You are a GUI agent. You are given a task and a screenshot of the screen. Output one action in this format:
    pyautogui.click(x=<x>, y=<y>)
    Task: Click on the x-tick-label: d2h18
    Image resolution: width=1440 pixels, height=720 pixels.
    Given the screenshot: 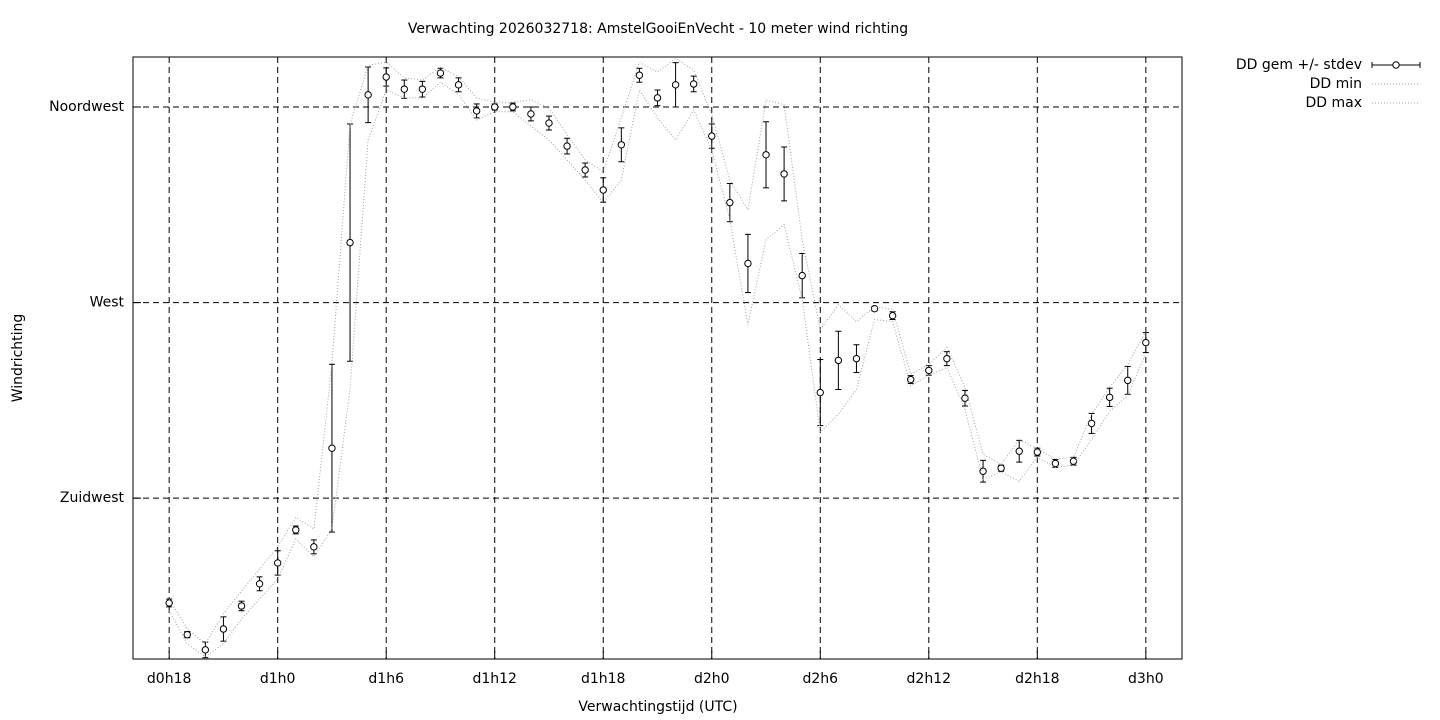 What is the action you would take?
    pyautogui.click(x=1037, y=679)
    